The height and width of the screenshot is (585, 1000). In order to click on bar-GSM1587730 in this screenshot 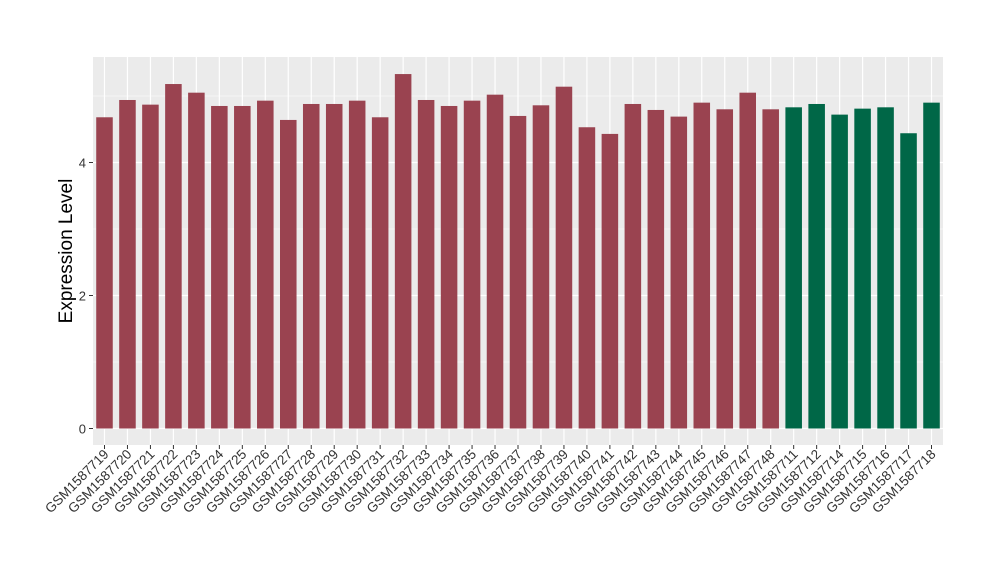, I will do `click(357, 264)`.